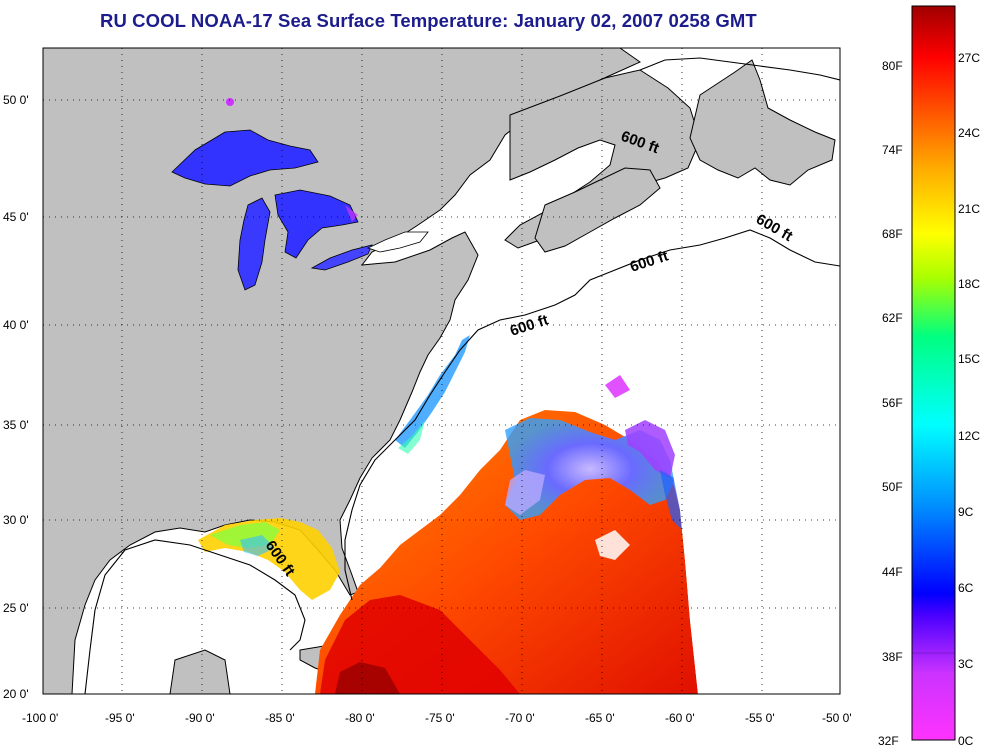 The width and height of the screenshot is (984, 754). Describe the element at coordinates (966, 664) in the screenshot. I see `colorbar-c-label: 3C` at that location.